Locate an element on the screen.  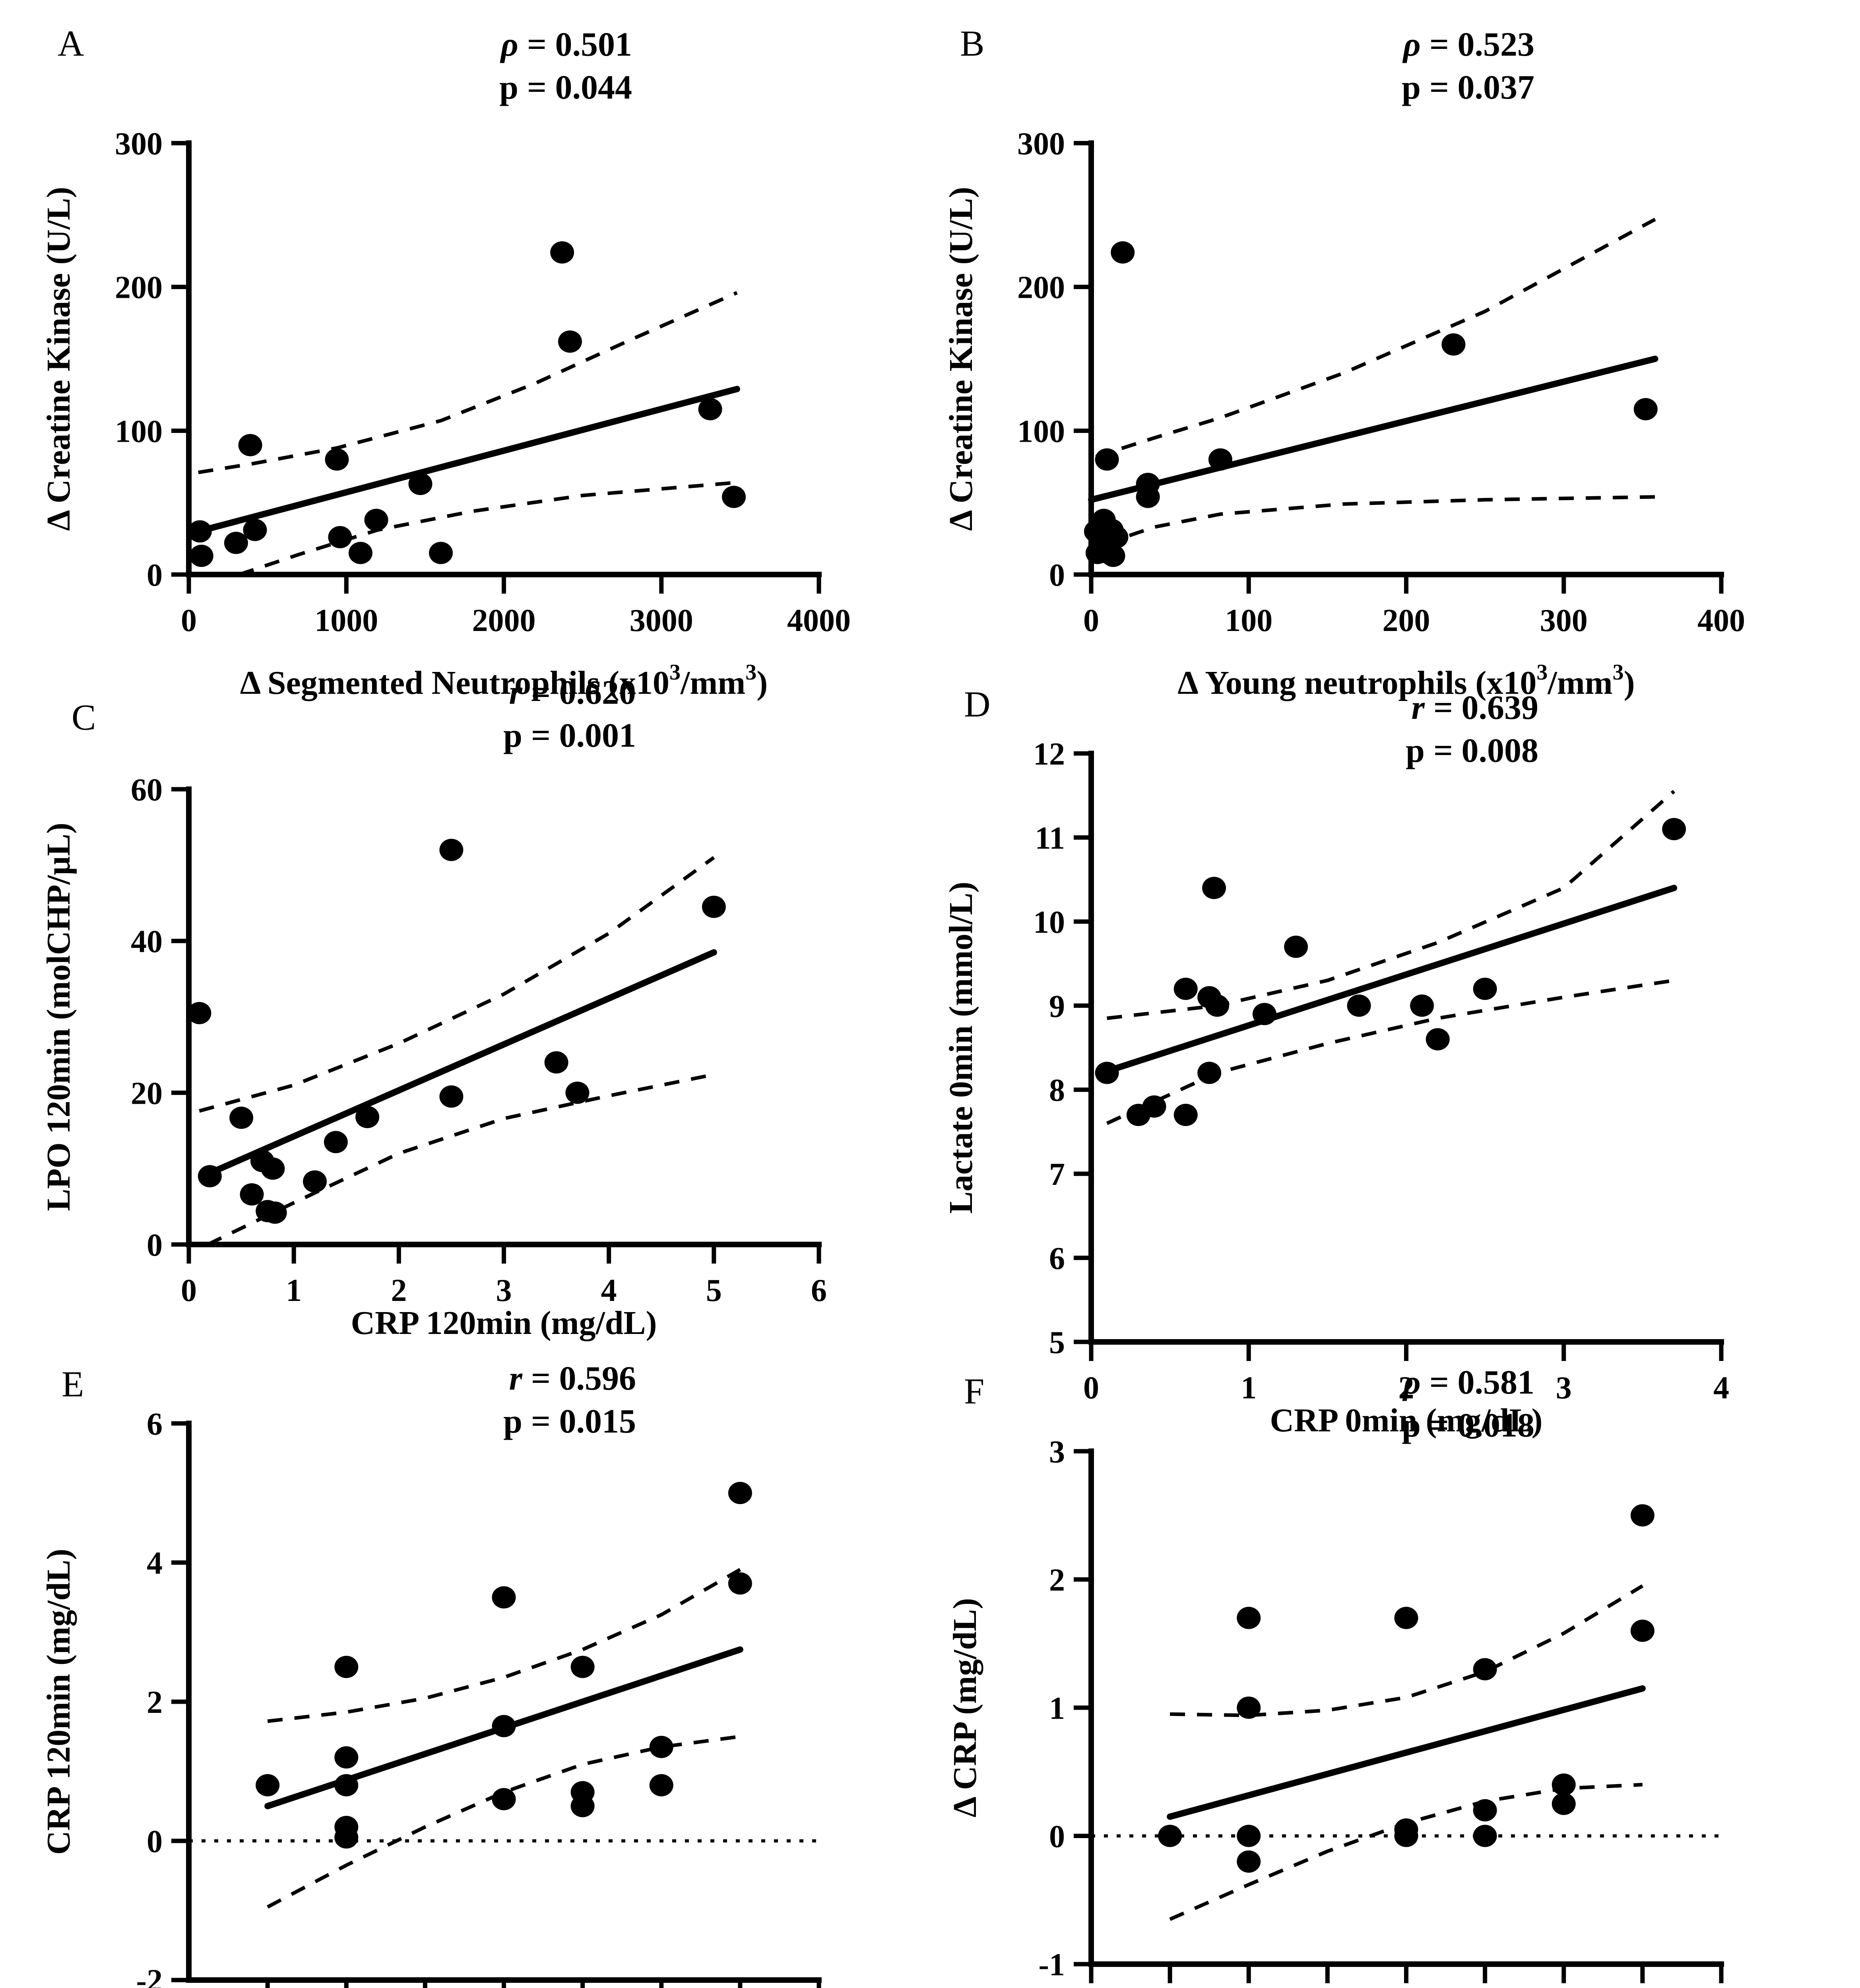
y-tick-label: 6 is located at coordinates (155, 1424).